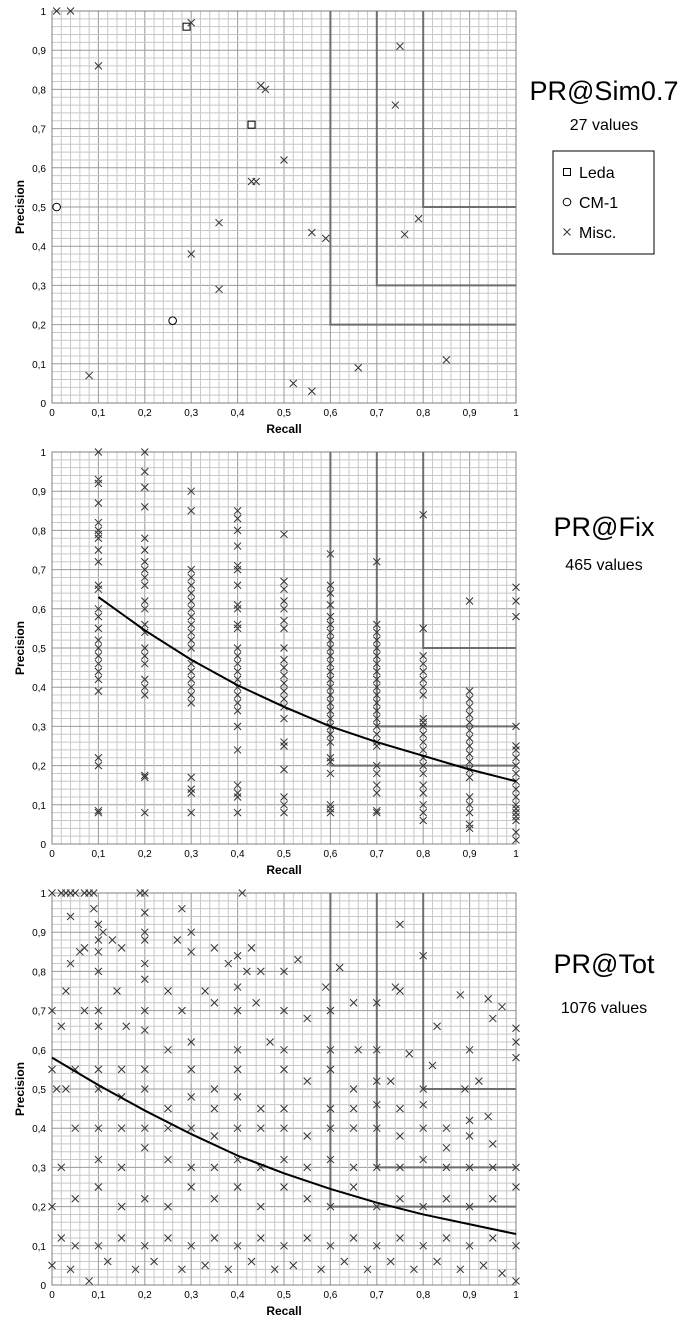  I want to click on x-tick-label: 0, so click(52, 854).